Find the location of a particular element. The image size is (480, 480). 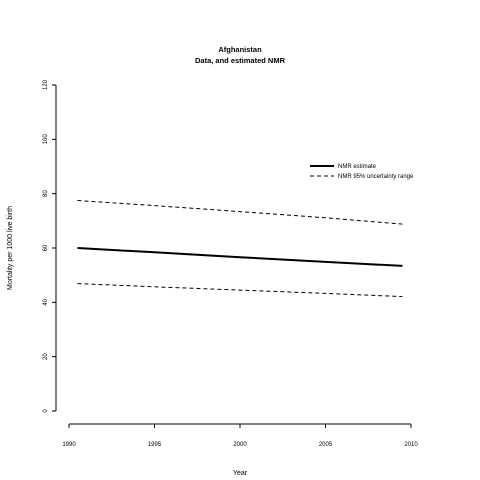

x-axis: 1990 1995 2000 2005 2010 is located at coordinates (240, 435).